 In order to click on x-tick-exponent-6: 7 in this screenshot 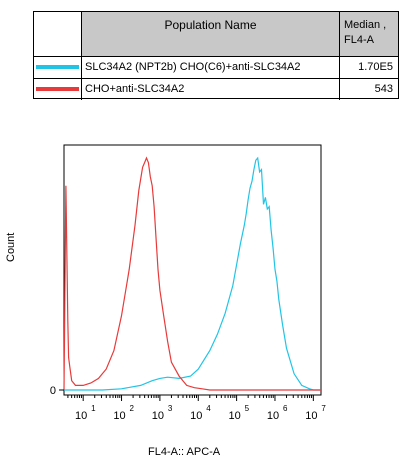, I will do `click(323, 408)`.